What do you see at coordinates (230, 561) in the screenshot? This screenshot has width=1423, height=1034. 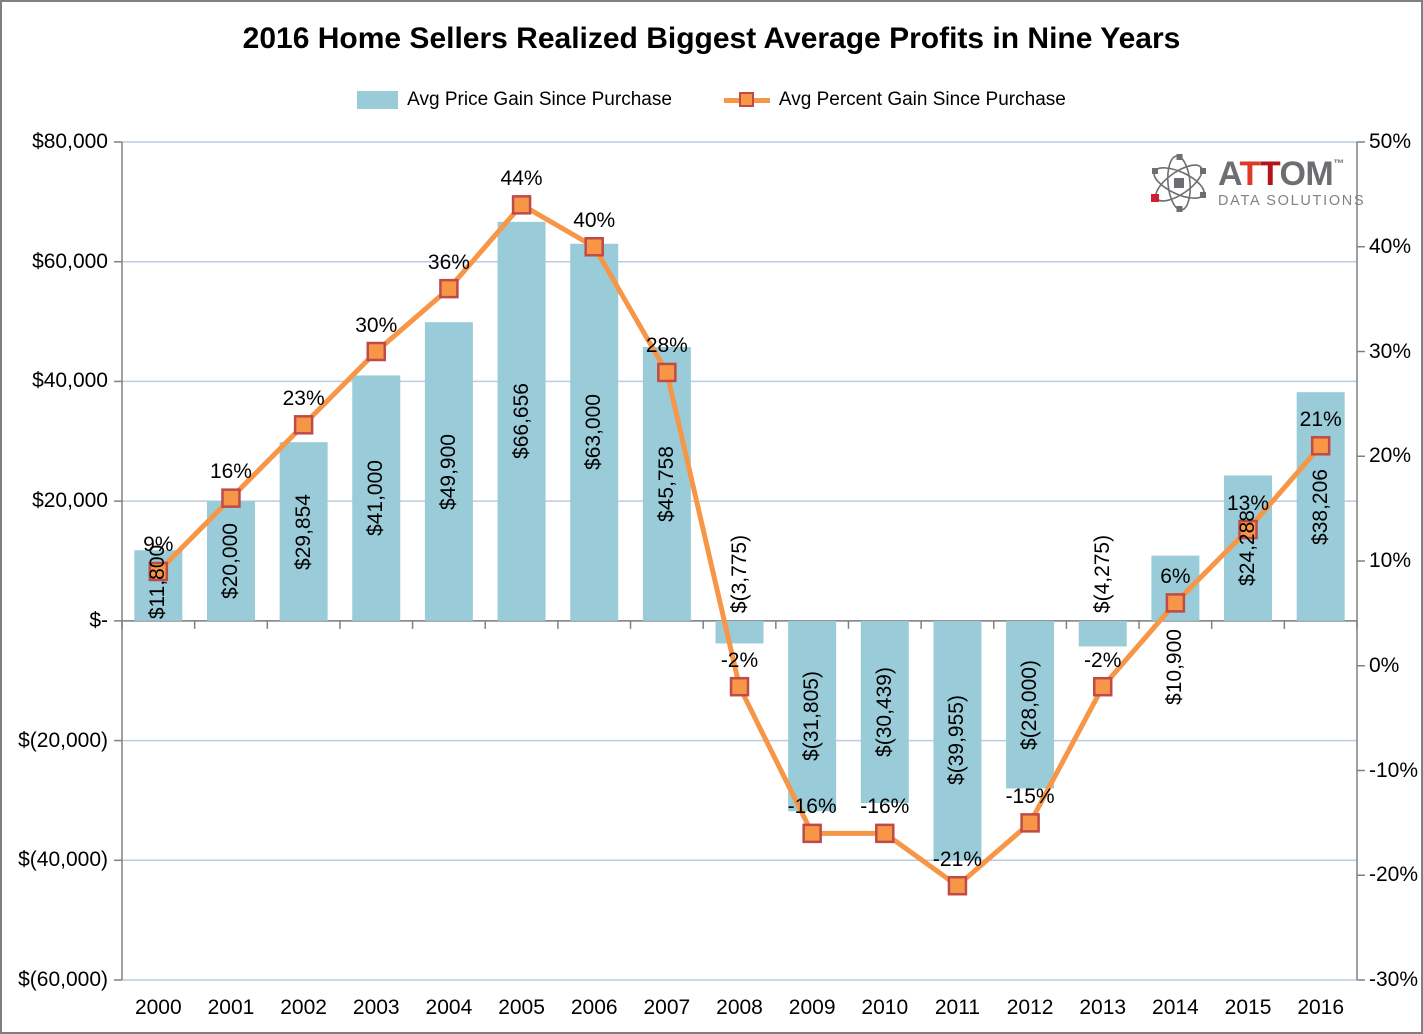 I see `bar-2001` at bounding box center [230, 561].